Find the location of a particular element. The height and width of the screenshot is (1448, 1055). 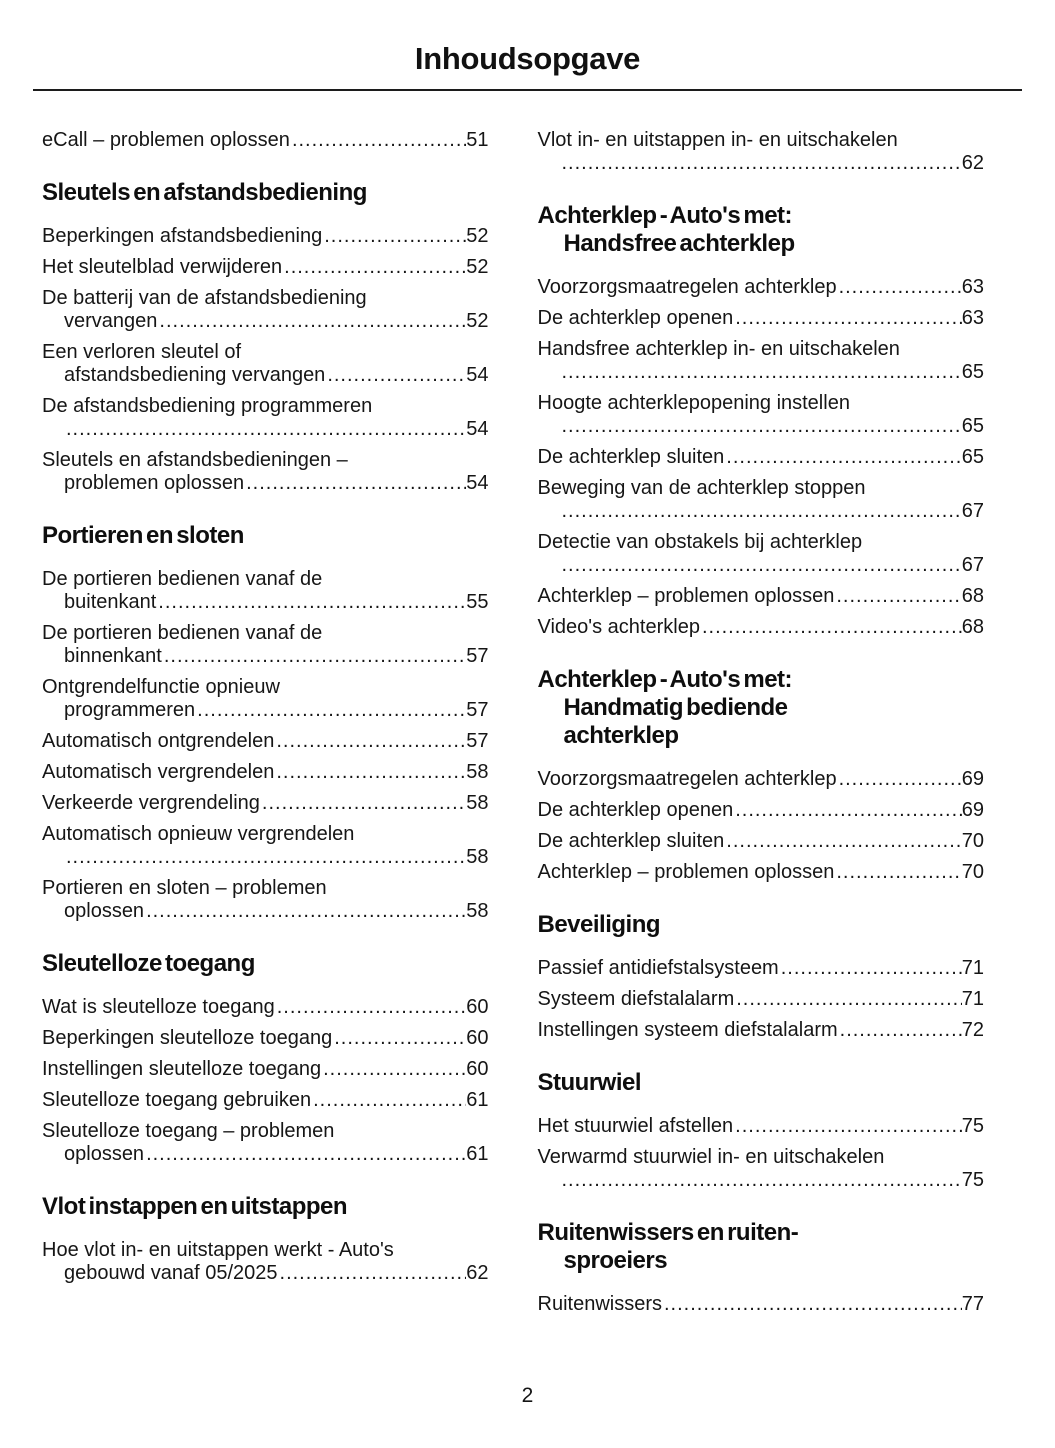

toc-entry-label-line: De portieren bedienen vanaf de is located at coordinates (182, 633).